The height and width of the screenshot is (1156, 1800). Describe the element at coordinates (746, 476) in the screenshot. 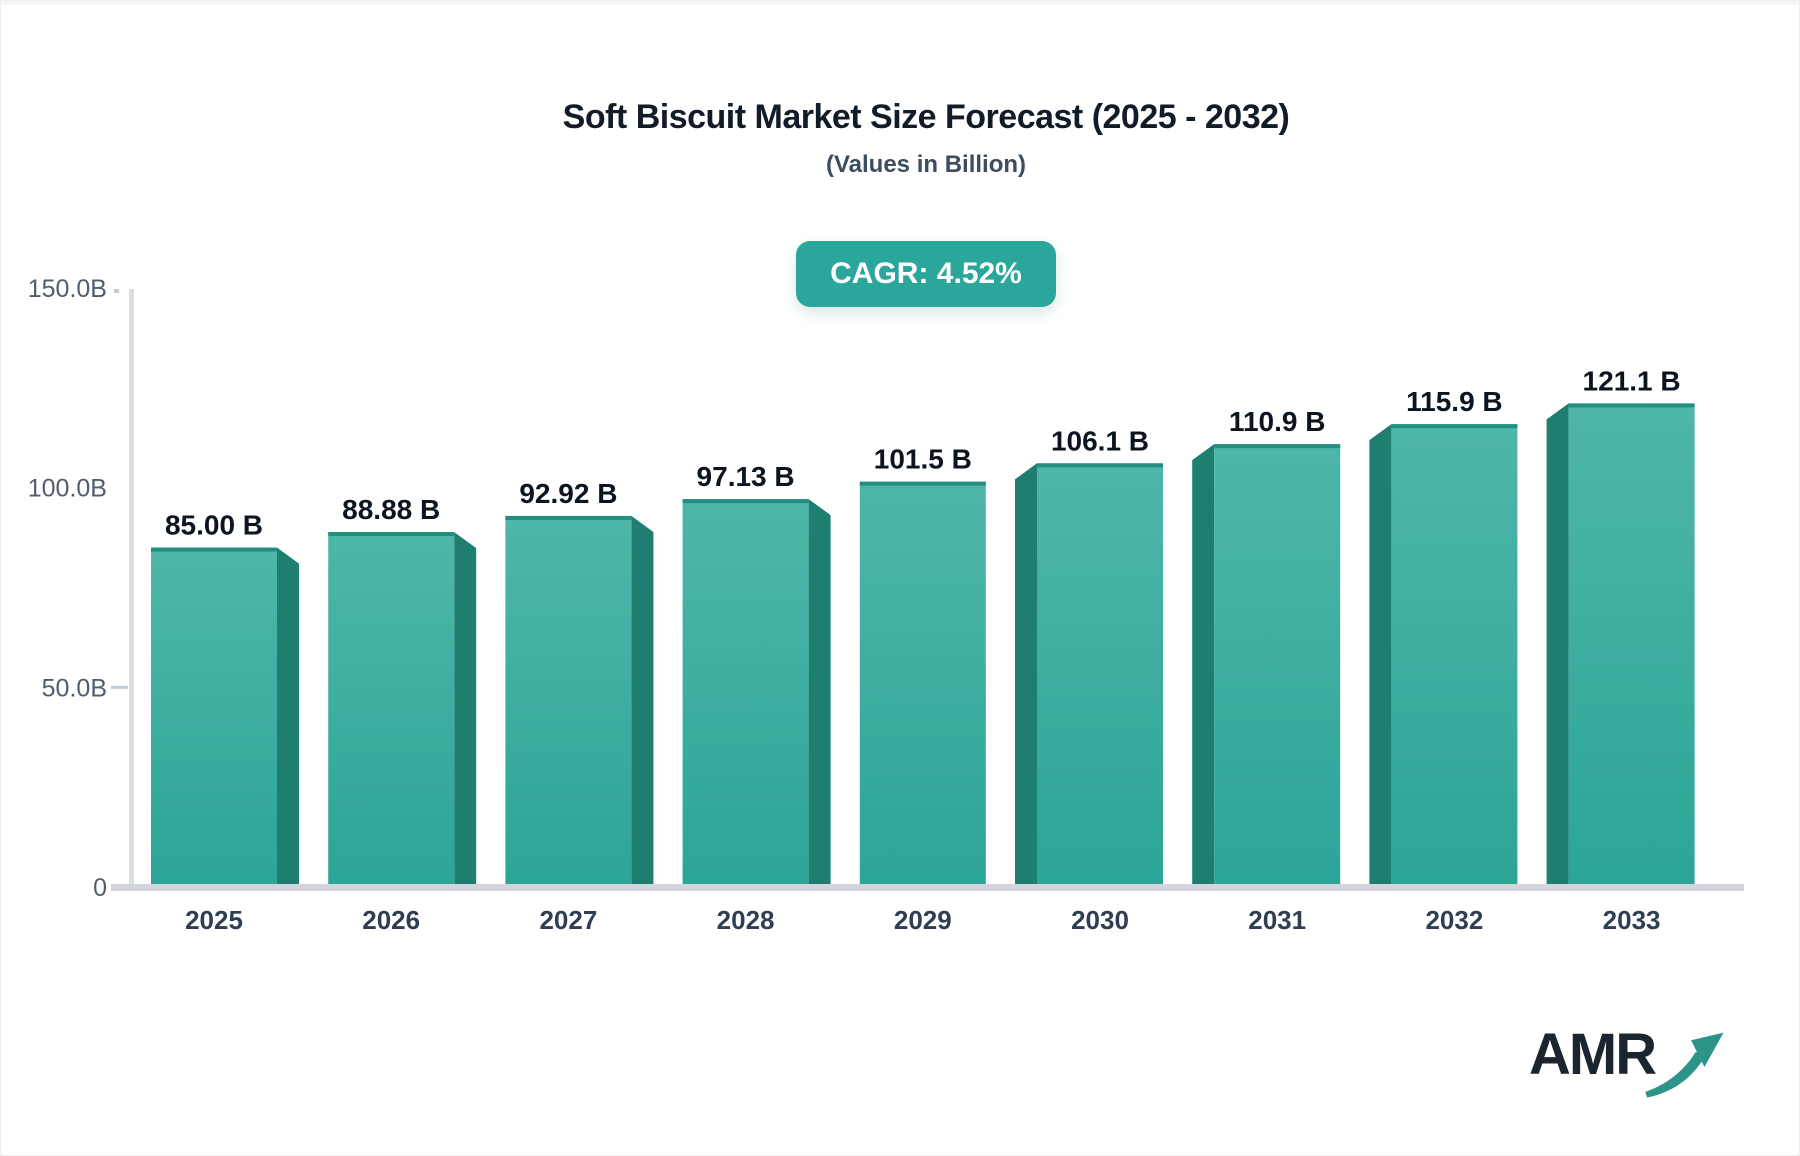

I see `bar-value-label: 97.13 B` at that location.